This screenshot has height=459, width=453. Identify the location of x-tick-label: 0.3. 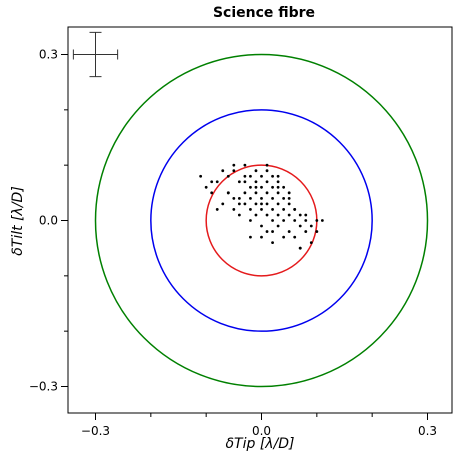
(427, 431).